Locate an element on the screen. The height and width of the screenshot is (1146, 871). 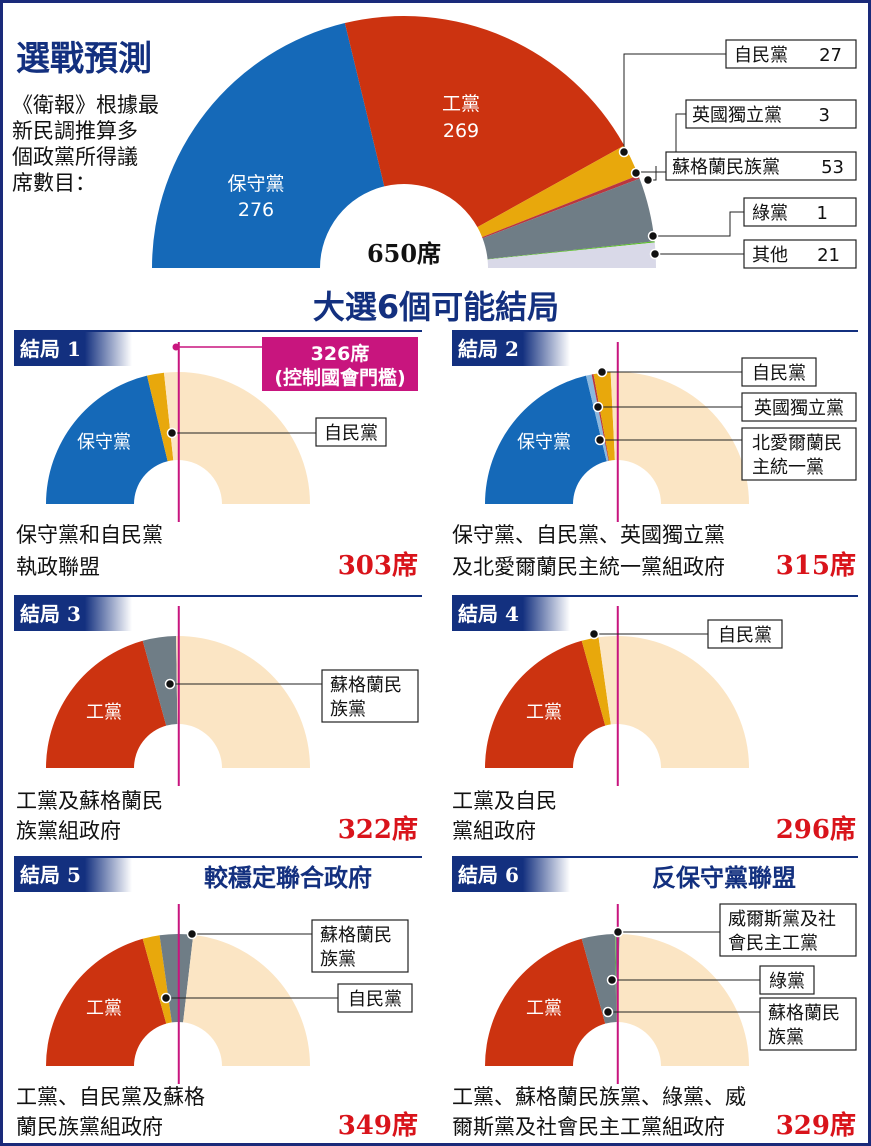
leader-libdem is located at coordinates (674, 101).